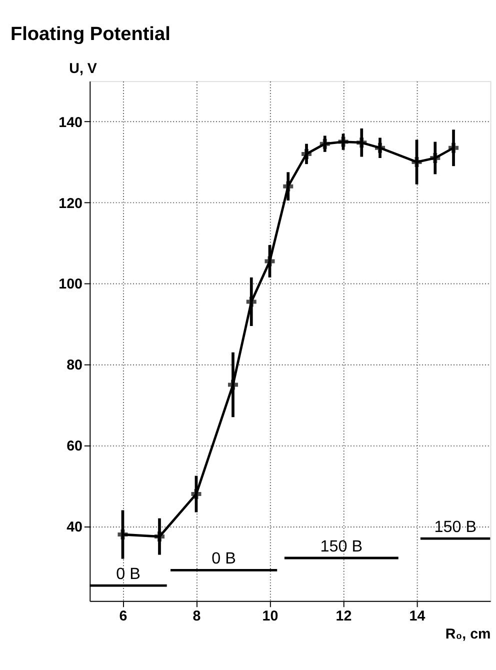 This screenshot has width=496, height=670. I want to click on y-tick-label: 140, so click(70, 122).